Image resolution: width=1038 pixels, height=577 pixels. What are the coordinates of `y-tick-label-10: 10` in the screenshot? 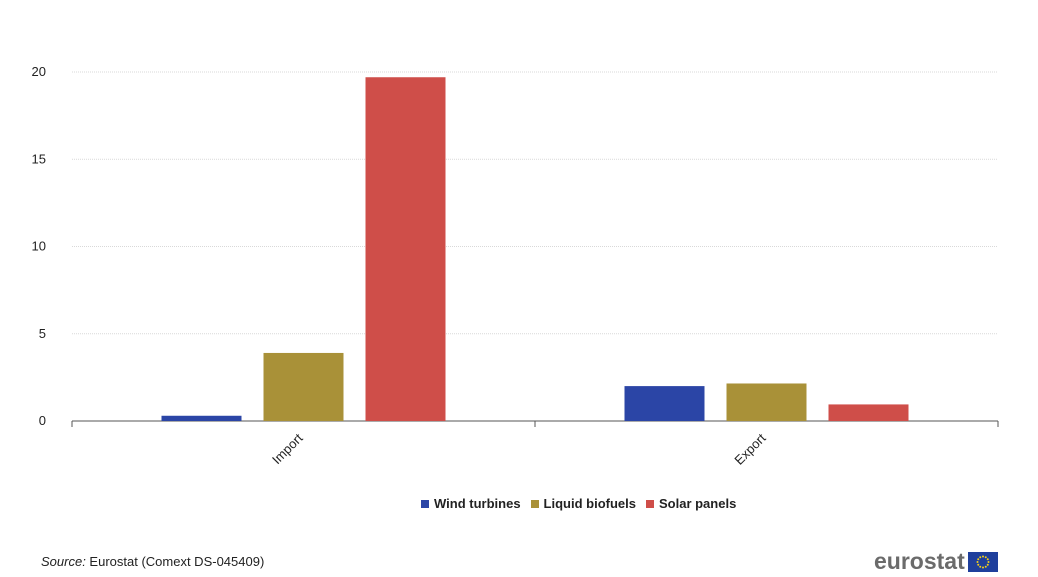 It's located at (39, 246).